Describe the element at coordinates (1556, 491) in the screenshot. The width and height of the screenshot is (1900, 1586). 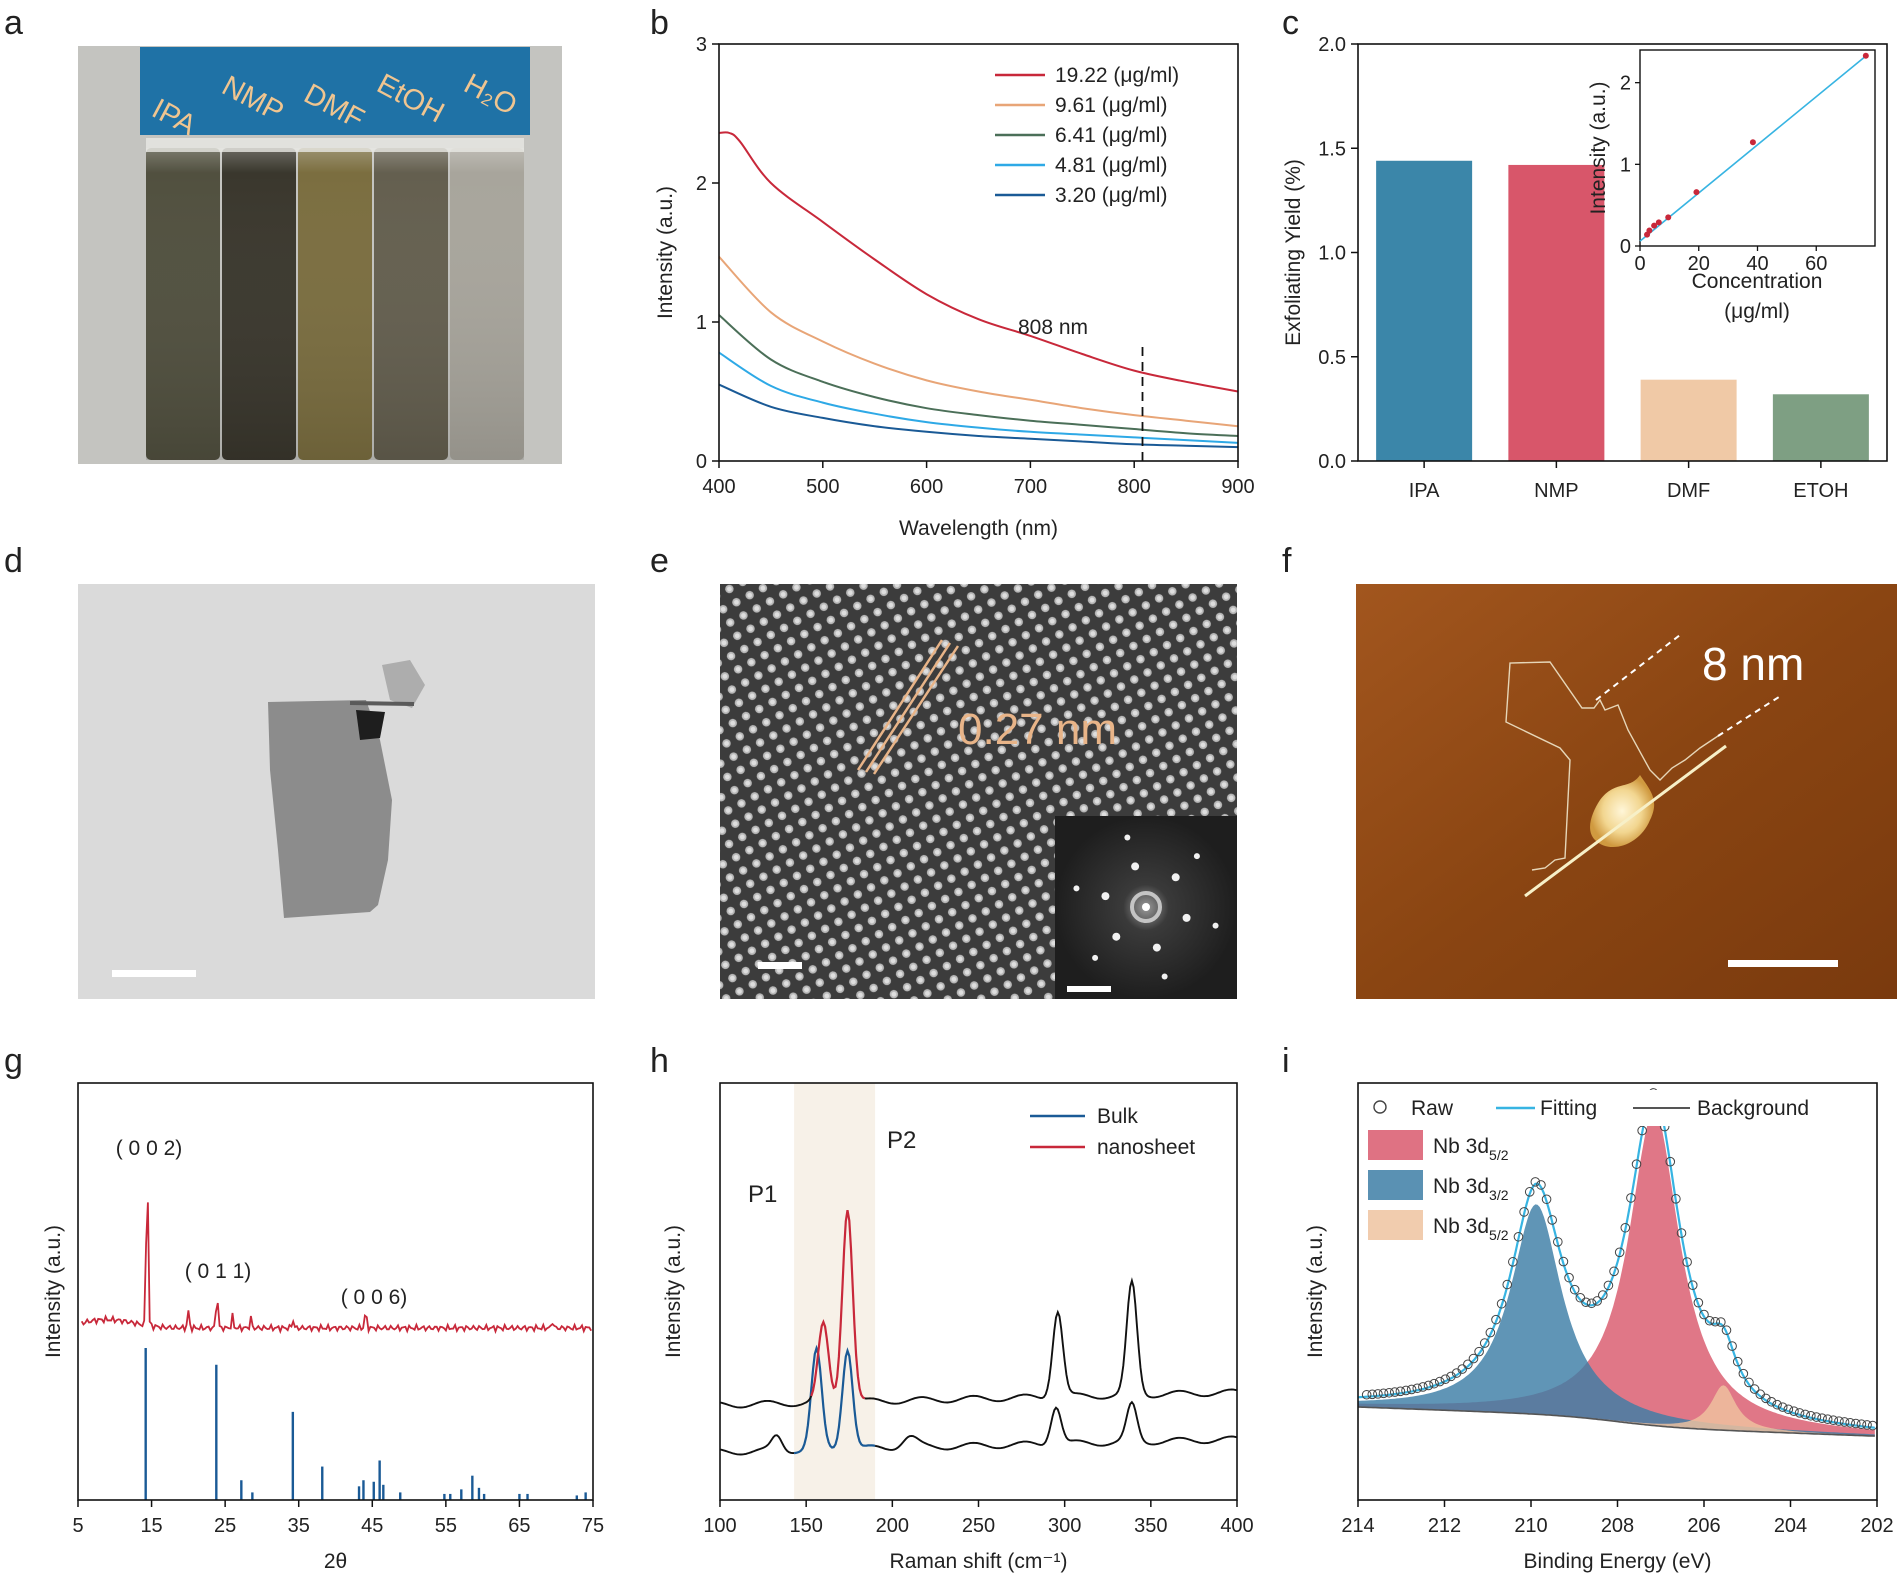
I see `x-category-label: NMP` at that location.